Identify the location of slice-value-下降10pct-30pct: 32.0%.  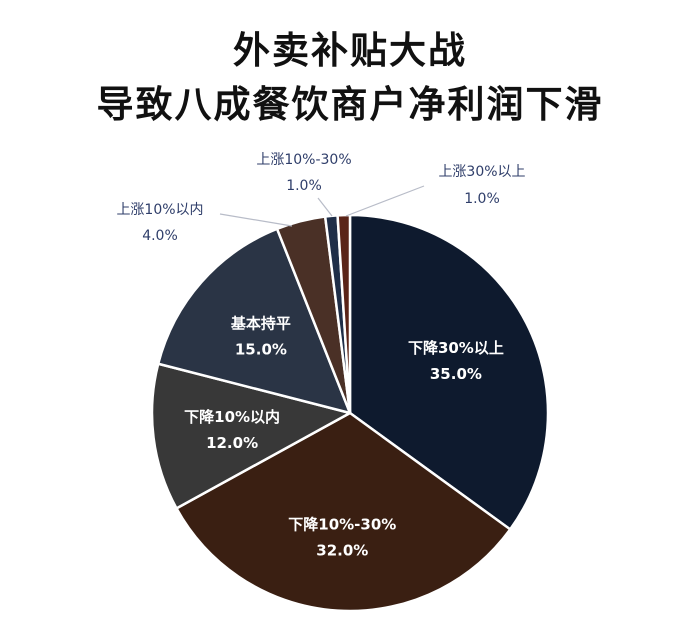
(342, 551).